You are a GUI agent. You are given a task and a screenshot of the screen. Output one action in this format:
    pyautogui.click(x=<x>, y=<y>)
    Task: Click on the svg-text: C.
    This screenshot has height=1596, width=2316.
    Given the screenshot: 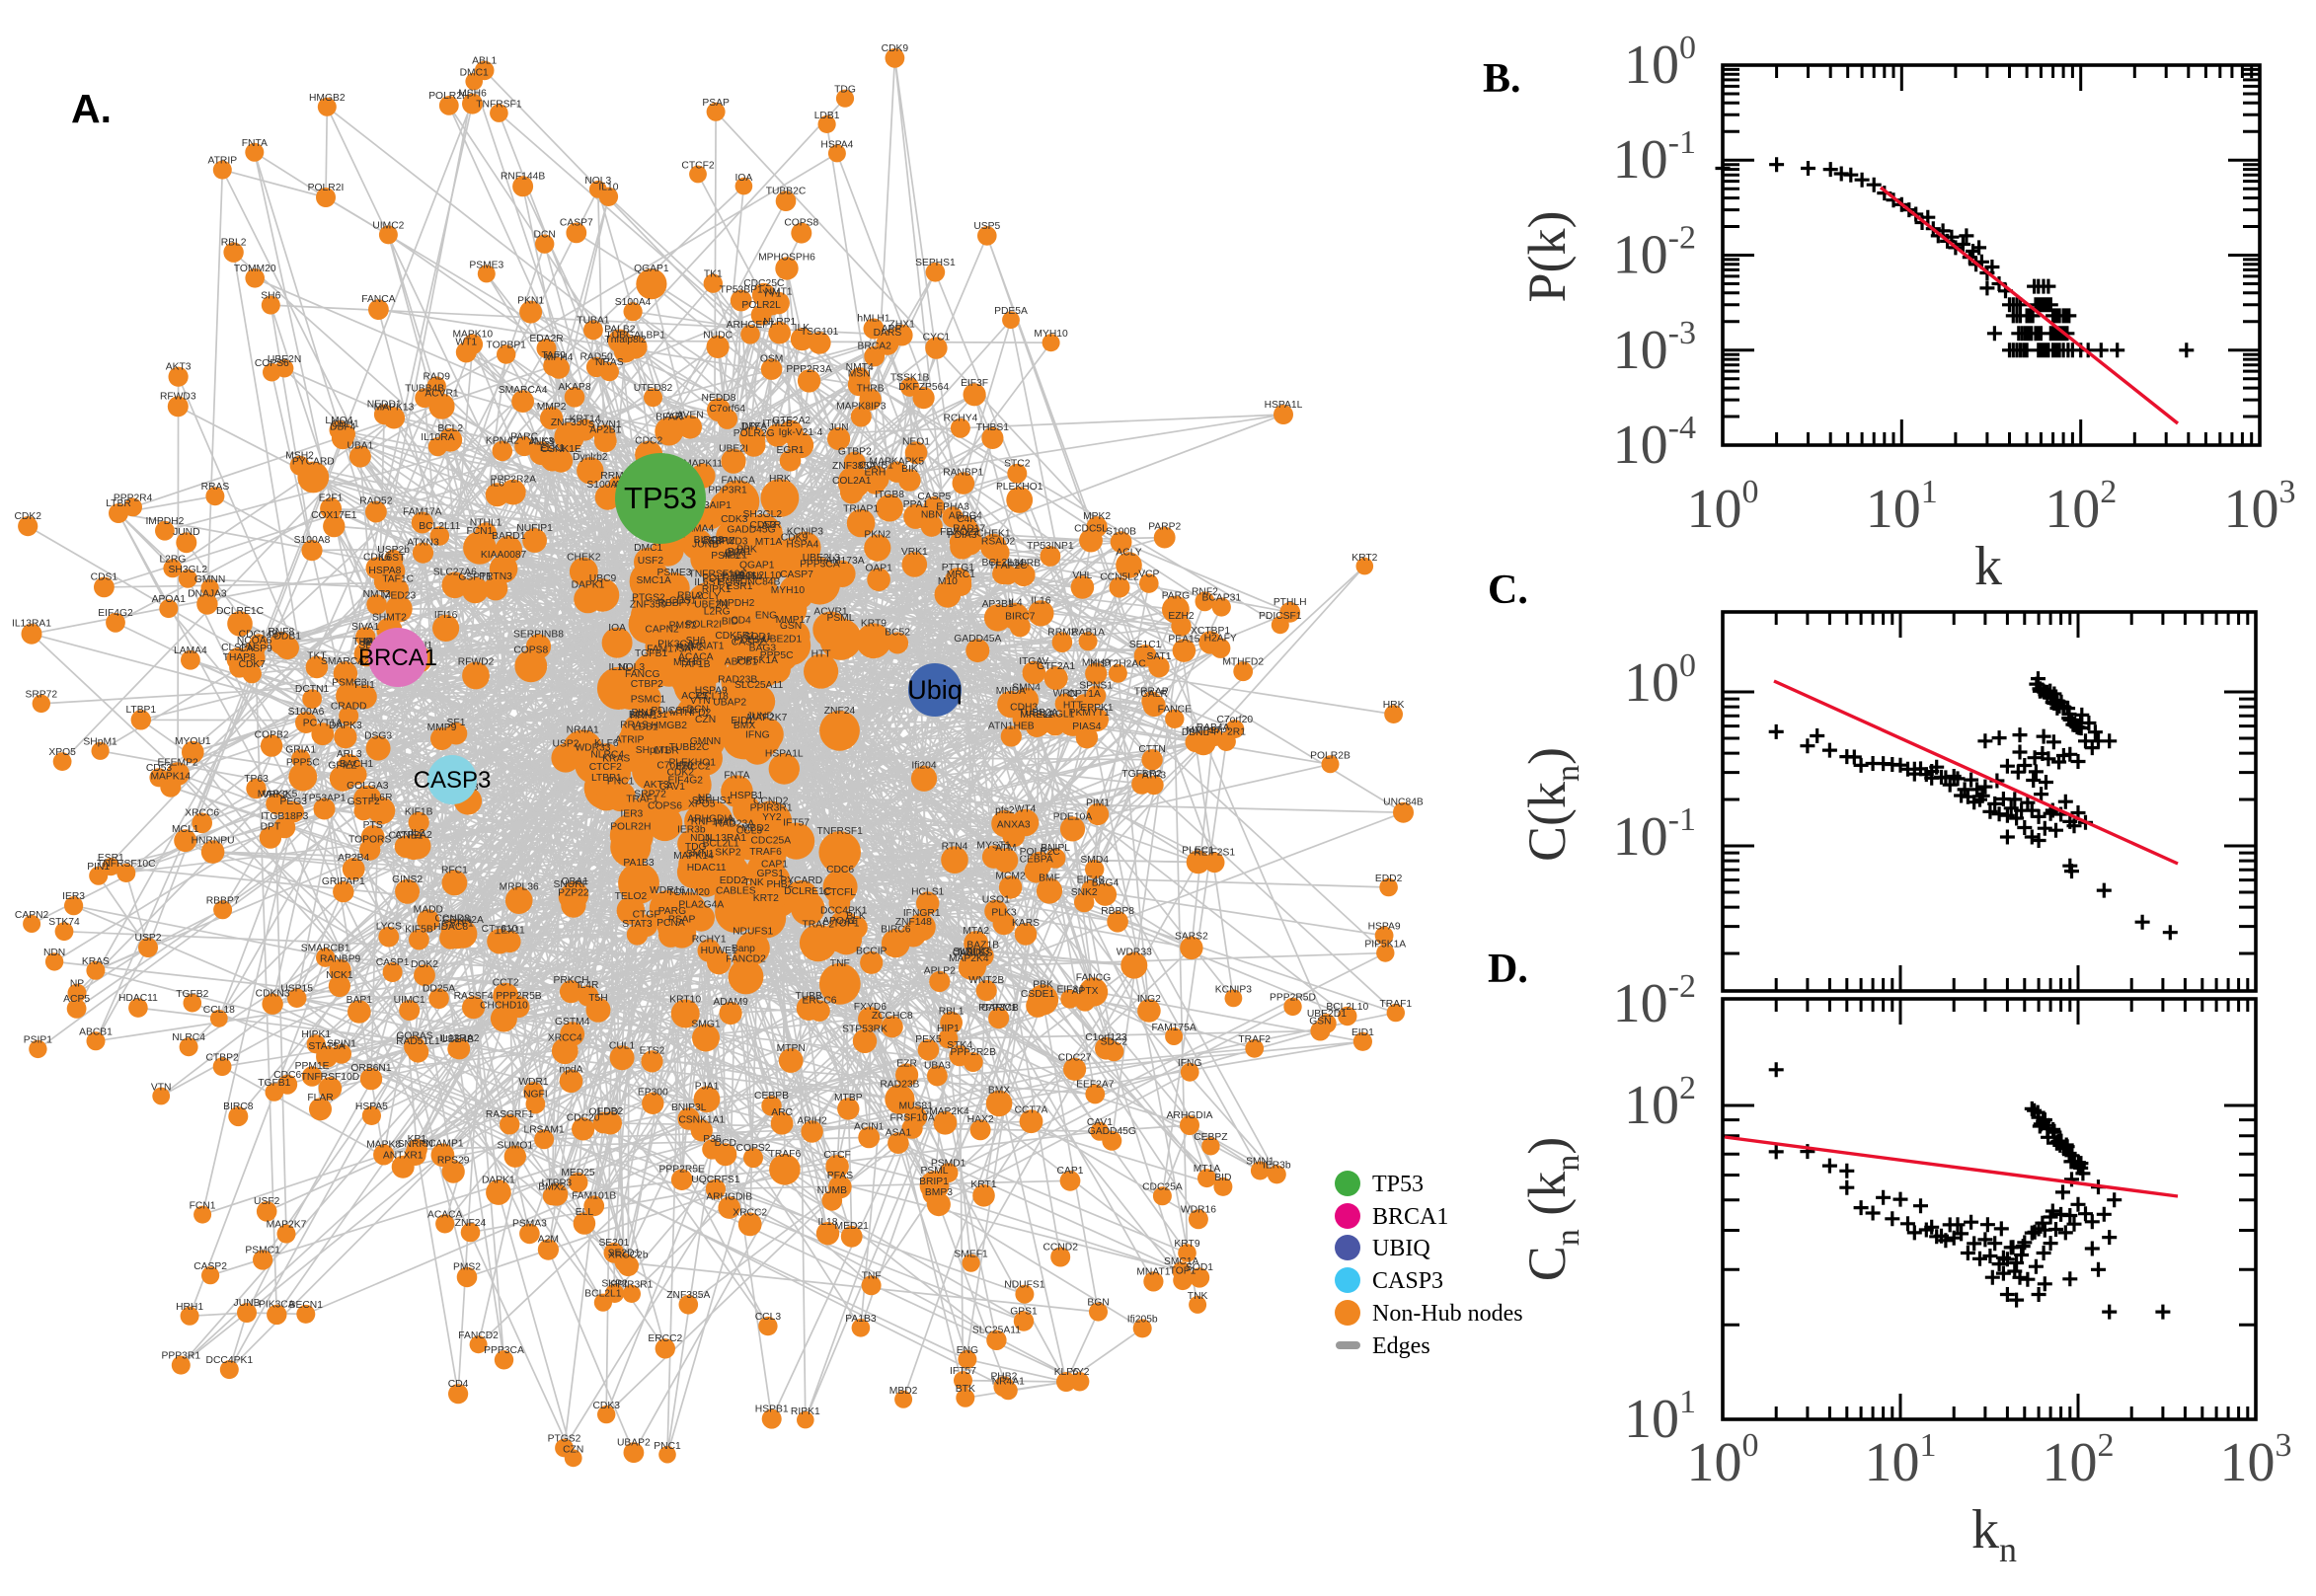 What is the action you would take?
    pyautogui.click(x=1508, y=590)
    